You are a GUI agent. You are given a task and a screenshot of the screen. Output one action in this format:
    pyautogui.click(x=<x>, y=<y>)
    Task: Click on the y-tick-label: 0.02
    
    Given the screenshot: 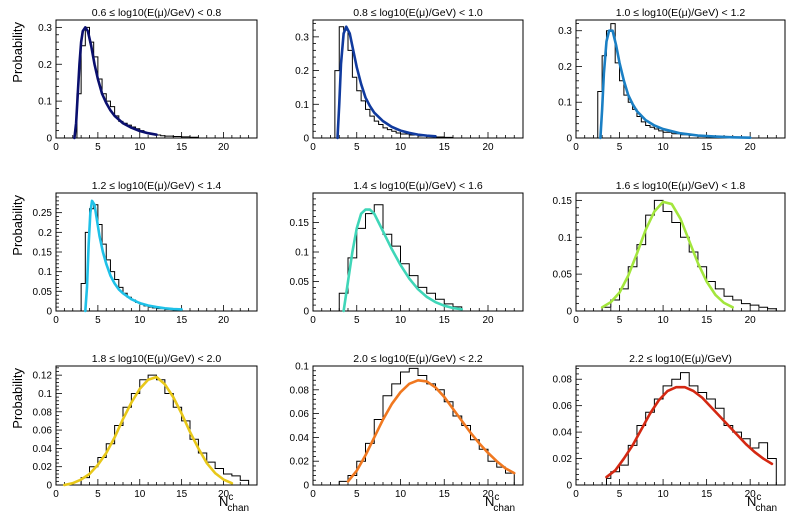 What is the action you would take?
    pyautogui.click(x=563, y=459)
    